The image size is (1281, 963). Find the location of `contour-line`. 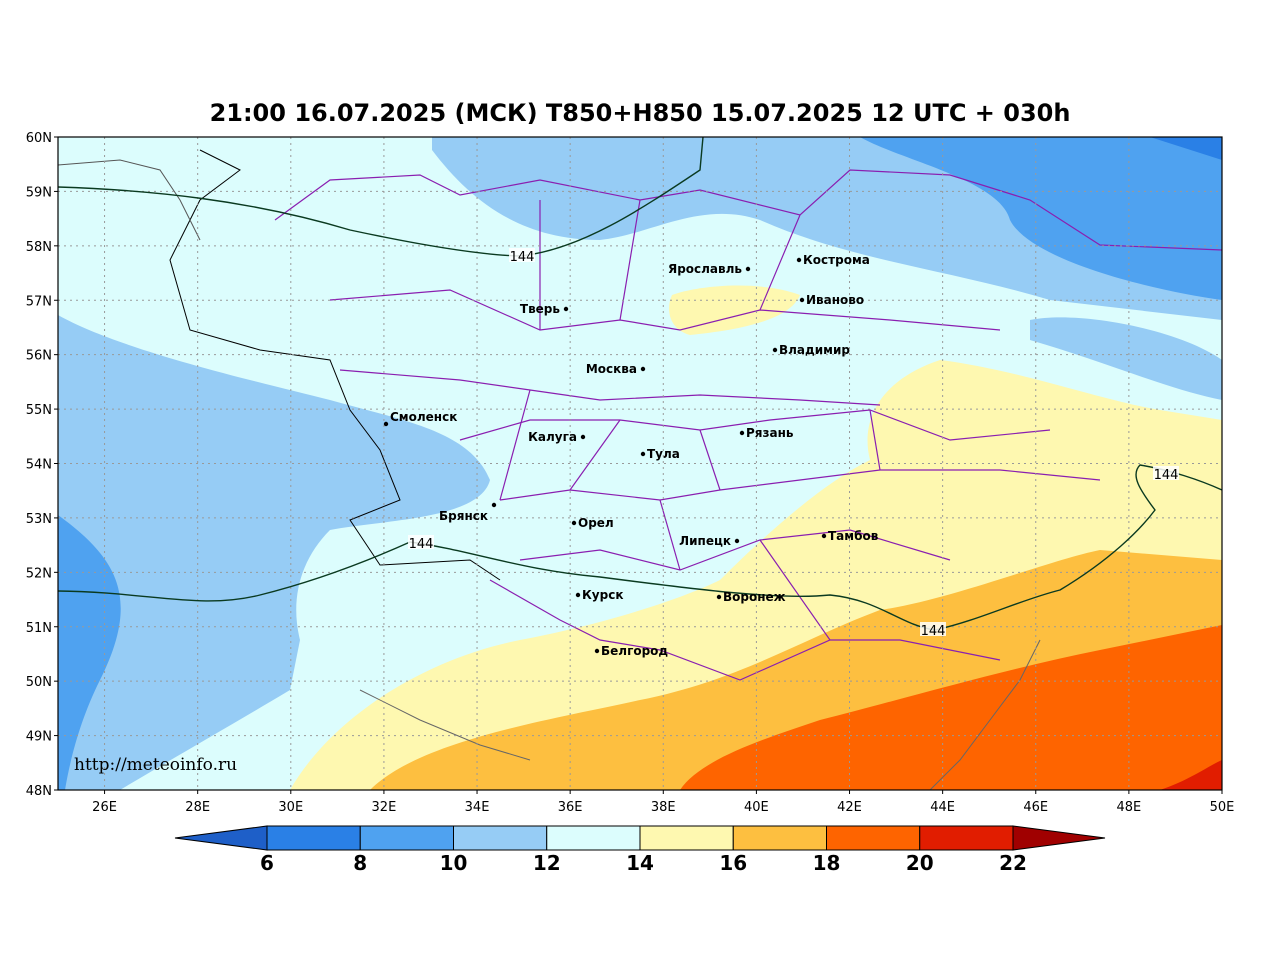

contour-line is located at coordinates (381, 197).